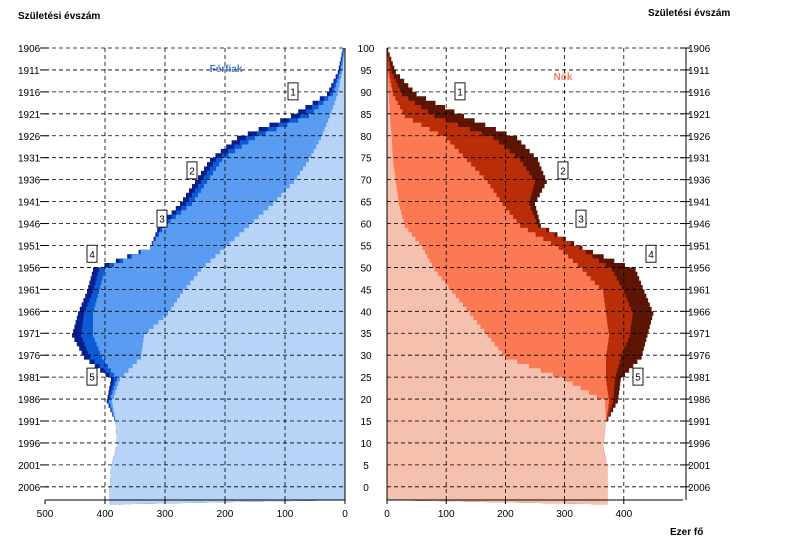 This screenshot has height=544, width=800. Describe the element at coordinates (699, 378) in the screenshot. I see `birth-year-label-right: 1981` at that location.